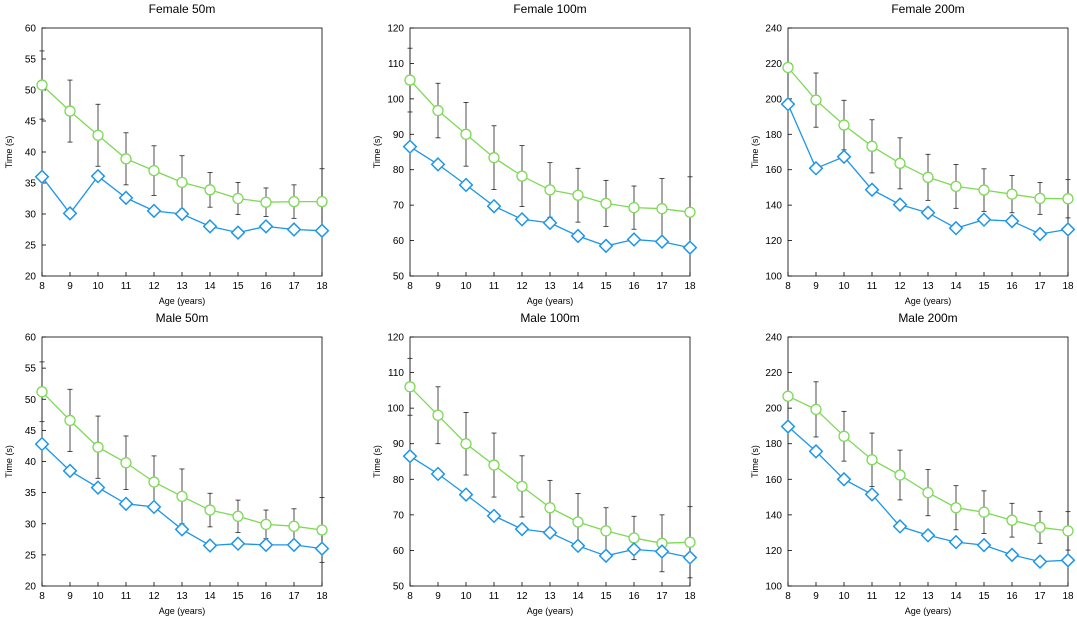 The height and width of the screenshot is (622, 1077). What do you see at coordinates (773, 373) in the screenshot?
I see `y-tick-label: 220` at bounding box center [773, 373].